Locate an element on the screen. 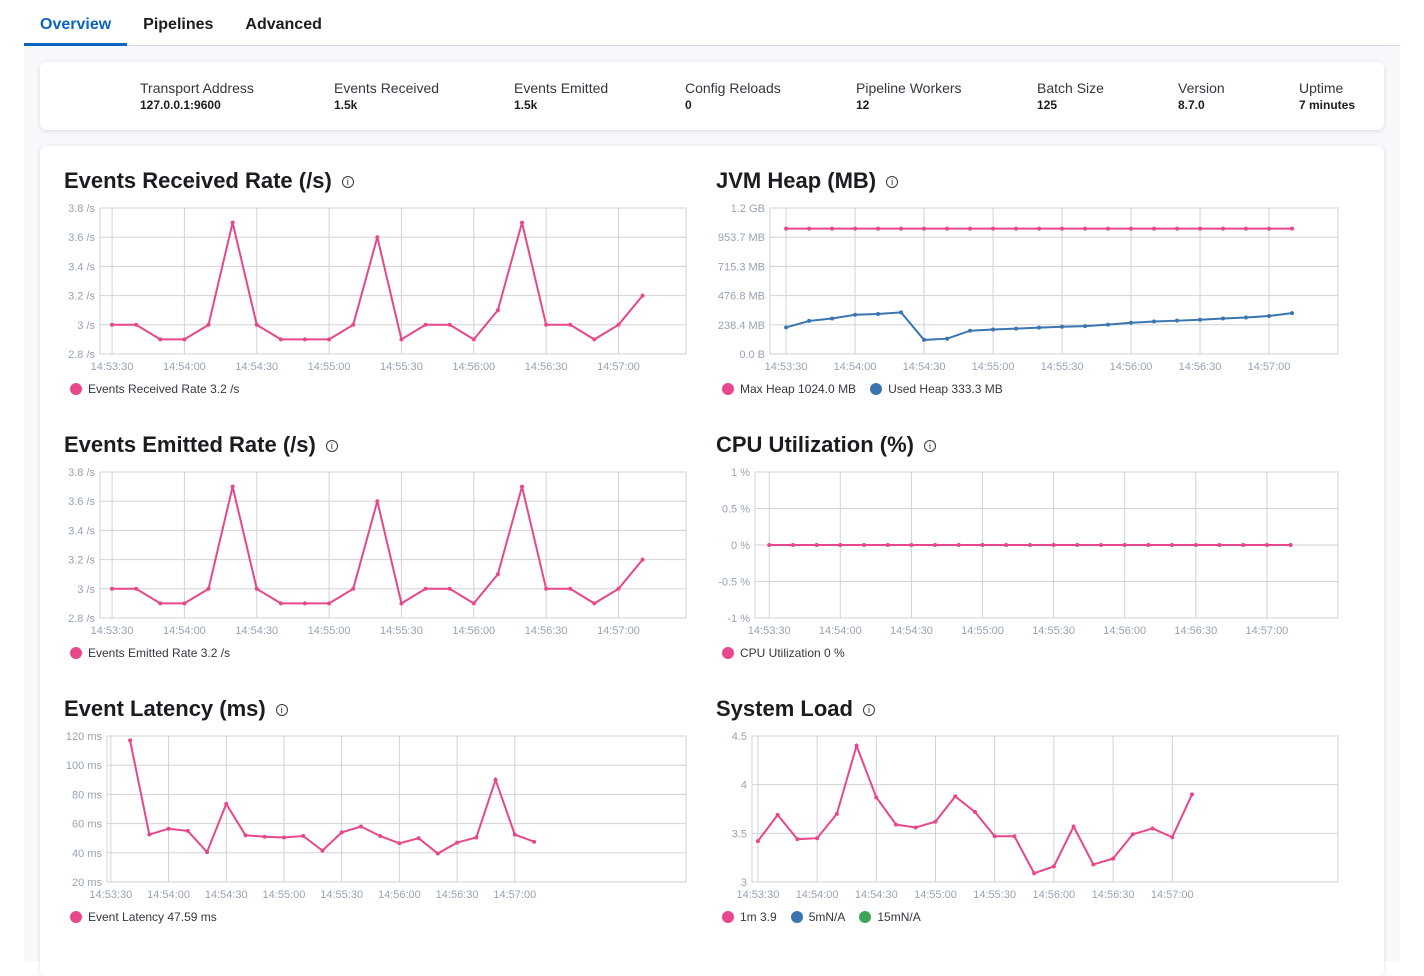 The image size is (1424, 976). tab-overview: Overview is located at coordinates (76, 23).